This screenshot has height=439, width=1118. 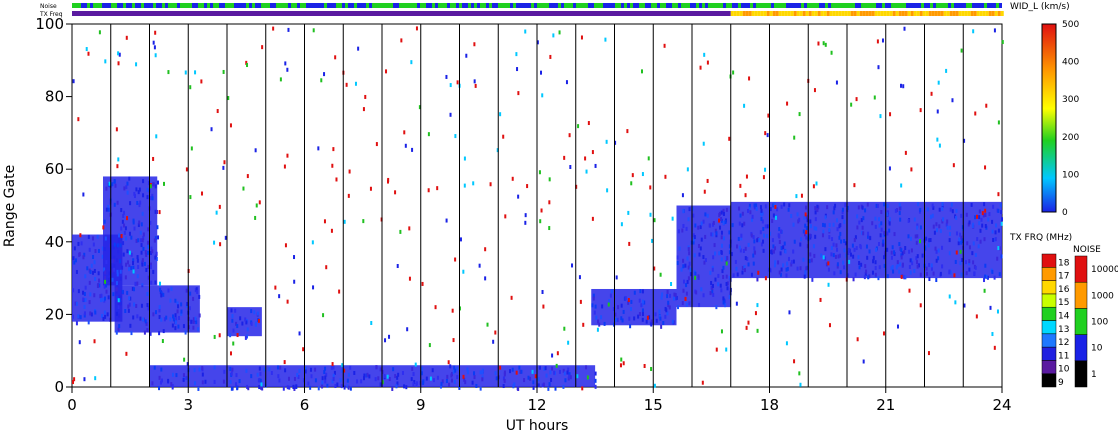 I want to click on y-tick-label: 0, so click(x=59, y=387).